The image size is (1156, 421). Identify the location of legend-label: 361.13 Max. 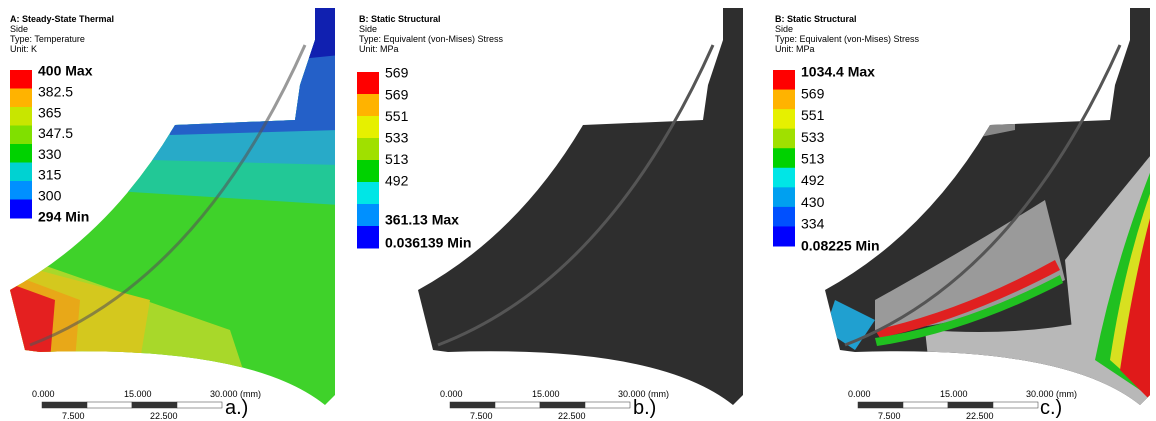
(422, 220).